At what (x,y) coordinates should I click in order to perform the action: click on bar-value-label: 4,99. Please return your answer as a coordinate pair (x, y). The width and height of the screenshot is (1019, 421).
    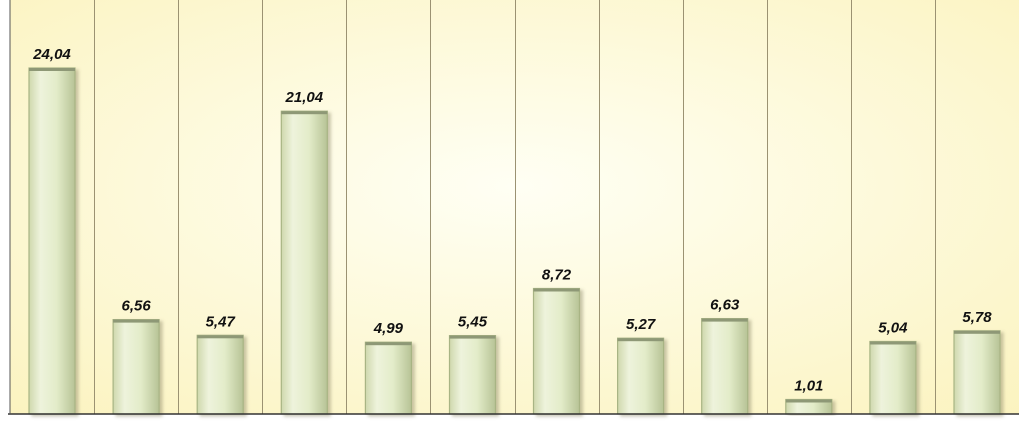
    Looking at the image, I should click on (388, 328).